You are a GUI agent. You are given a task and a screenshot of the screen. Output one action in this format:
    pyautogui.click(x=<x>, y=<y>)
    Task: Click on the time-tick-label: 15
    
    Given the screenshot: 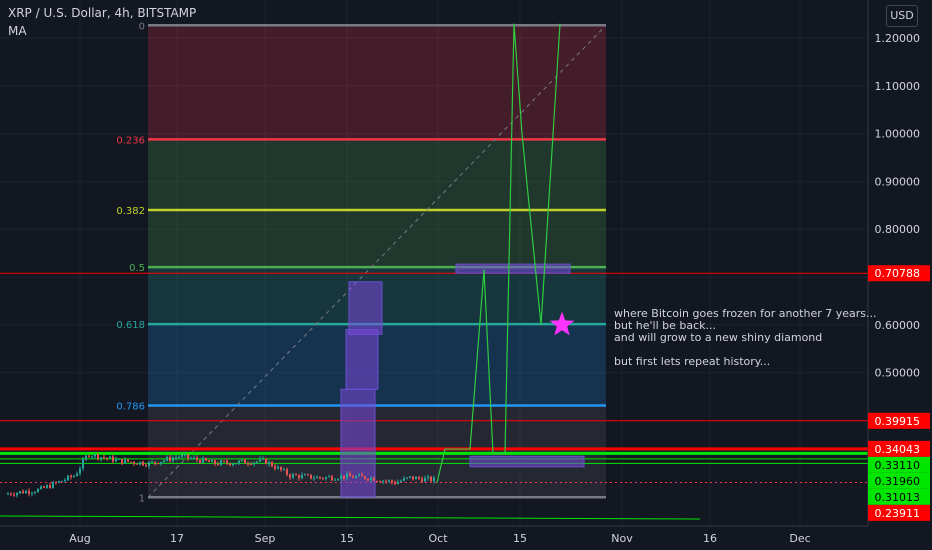 What is the action you would take?
    pyautogui.click(x=520, y=538)
    